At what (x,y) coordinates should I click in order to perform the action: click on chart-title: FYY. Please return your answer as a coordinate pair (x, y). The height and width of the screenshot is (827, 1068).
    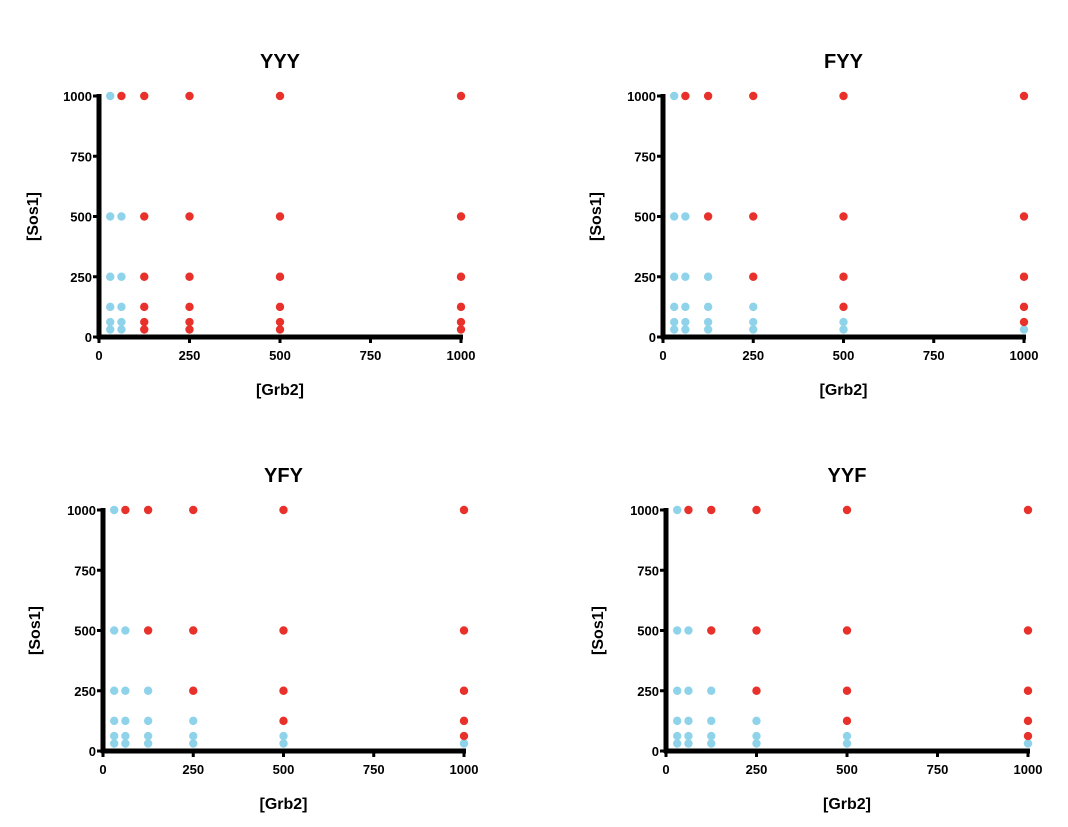
    Looking at the image, I should click on (844, 62).